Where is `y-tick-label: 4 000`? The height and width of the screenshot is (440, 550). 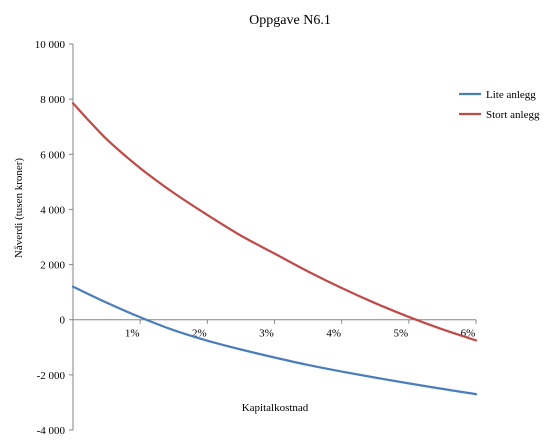 y-tick-label: 4 000 is located at coordinates (52, 210).